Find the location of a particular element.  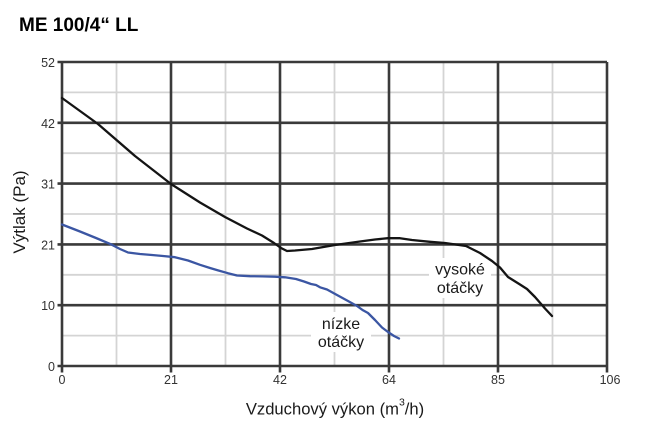

svg-text: 64 is located at coordinates (389, 380).